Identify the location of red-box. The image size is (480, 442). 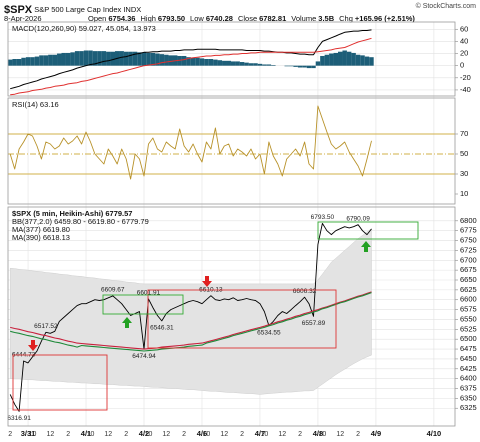
(242, 319).